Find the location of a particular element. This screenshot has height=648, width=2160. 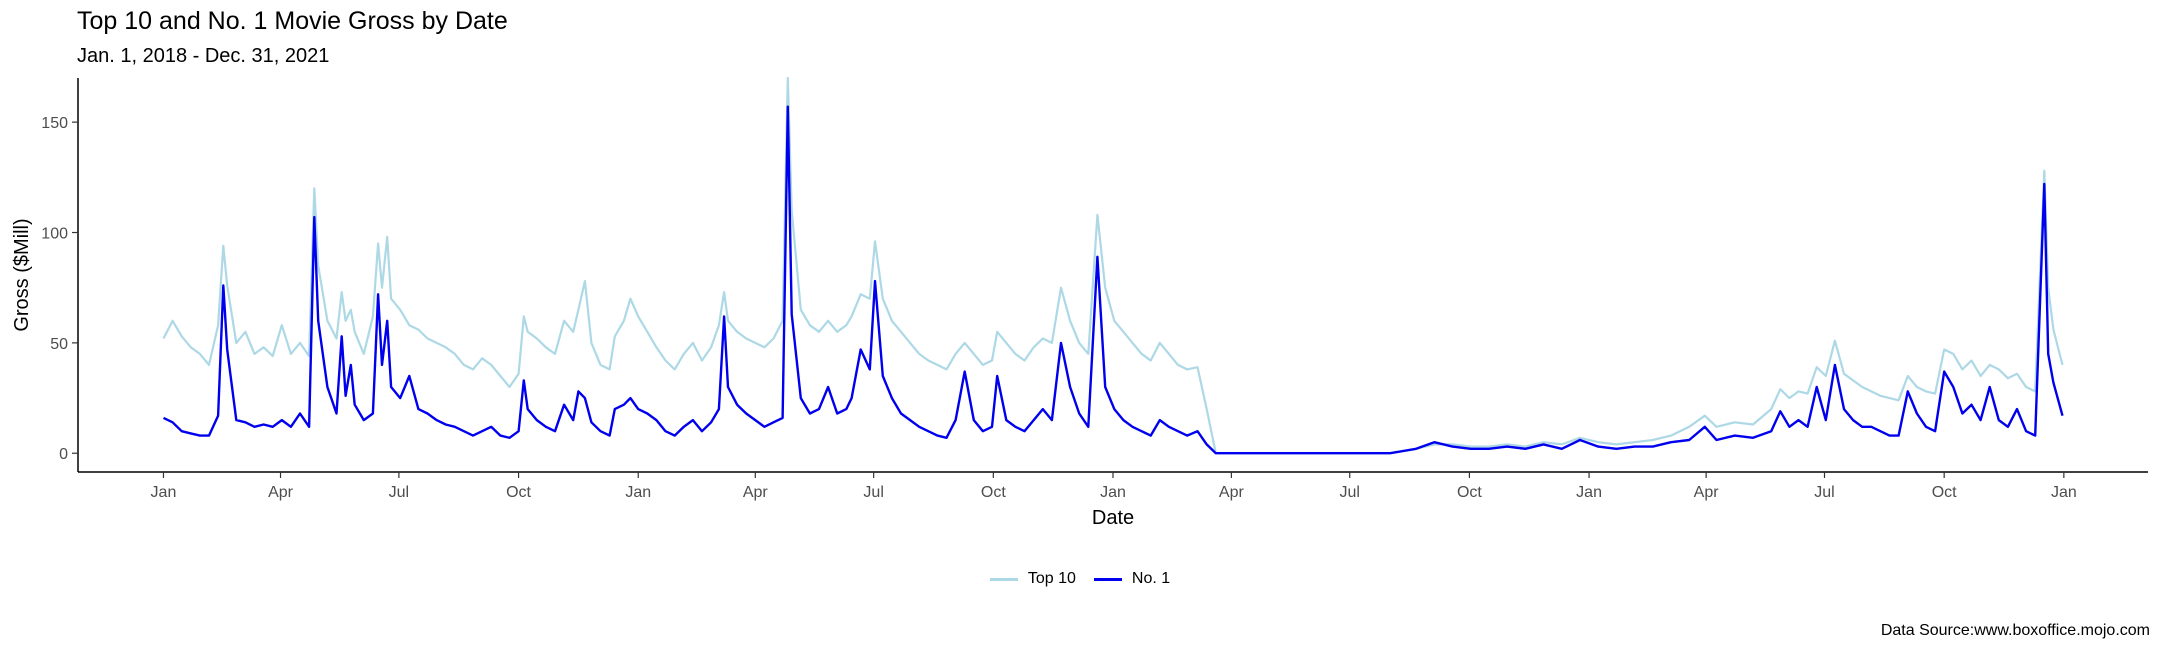

y-tick-label: 150 is located at coordinates (54, 123).